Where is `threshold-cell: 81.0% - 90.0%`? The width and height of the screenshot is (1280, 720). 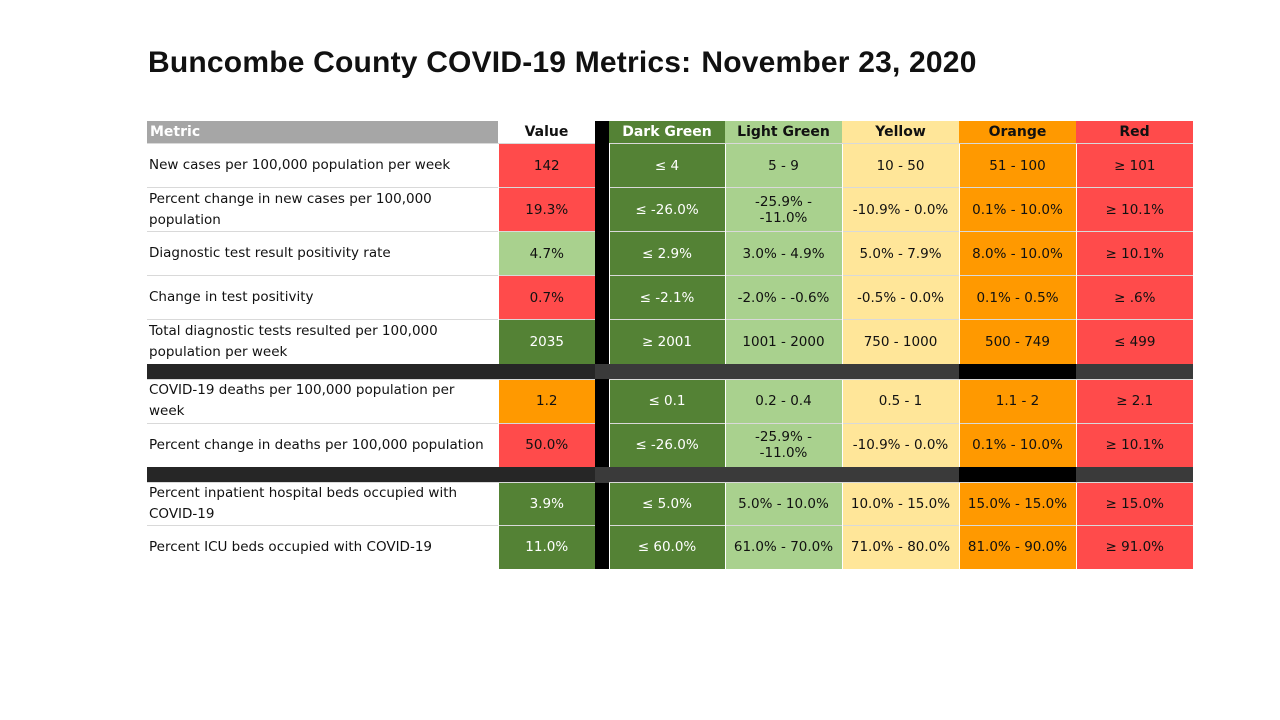 threshold-cell: 81.0% - 90.0% is located at coordinates (1017, 547).